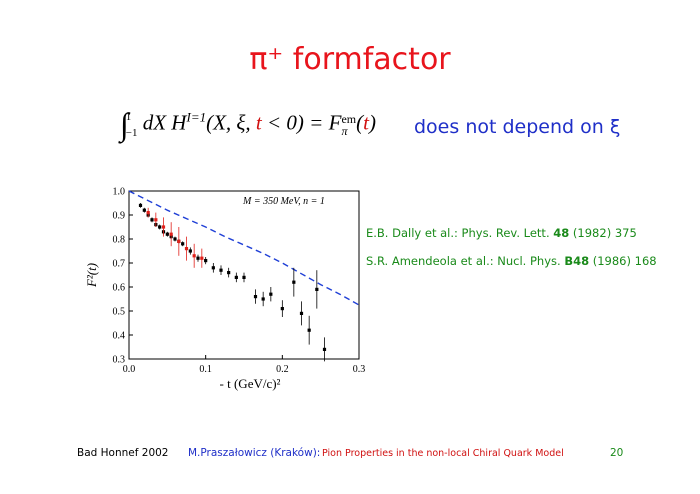 Image resolution: width=700 pixels, height=494 pixels. Describe the element at coordinates (359, 369) in the screenshot. I see `x-tick-label: 0.3` at that location.